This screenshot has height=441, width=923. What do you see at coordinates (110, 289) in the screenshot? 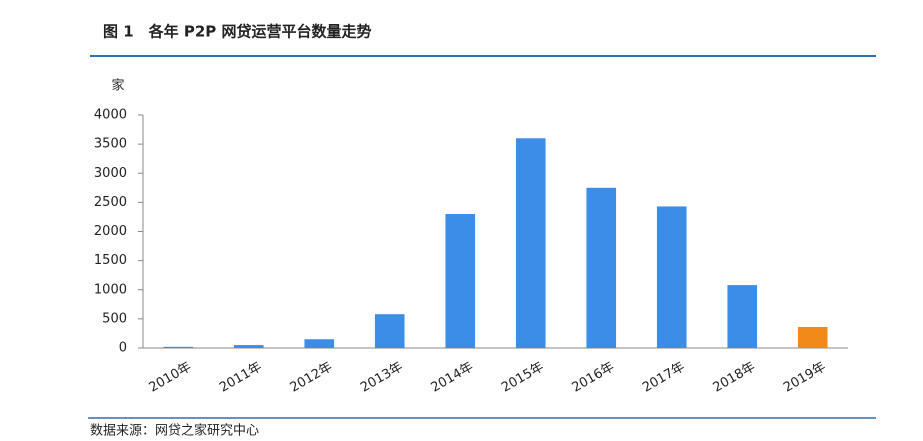
I see `y-tick-label: 1000` at bounding box center [110, 289].